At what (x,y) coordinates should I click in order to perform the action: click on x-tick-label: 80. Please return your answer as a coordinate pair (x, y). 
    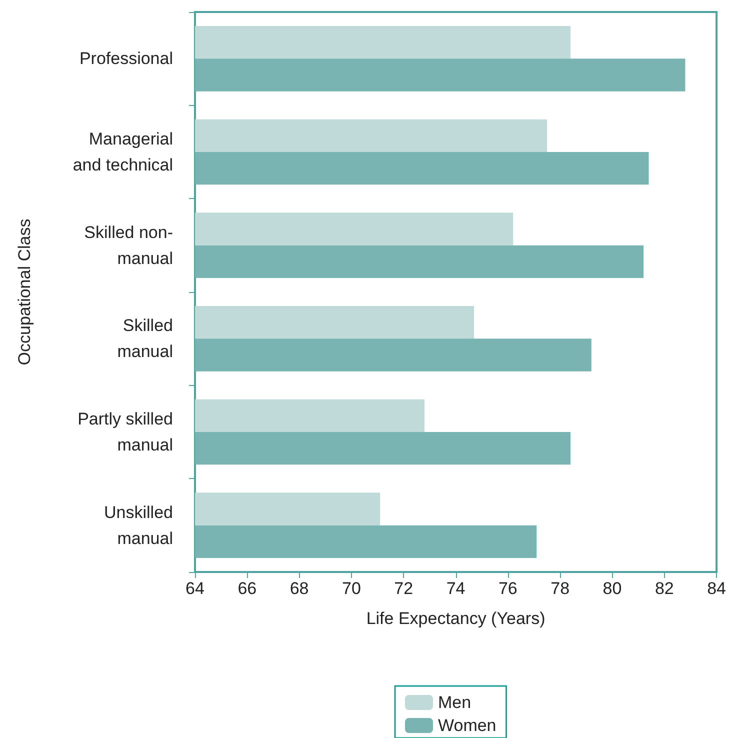
    Looking at the image, I should click on (612, 588).